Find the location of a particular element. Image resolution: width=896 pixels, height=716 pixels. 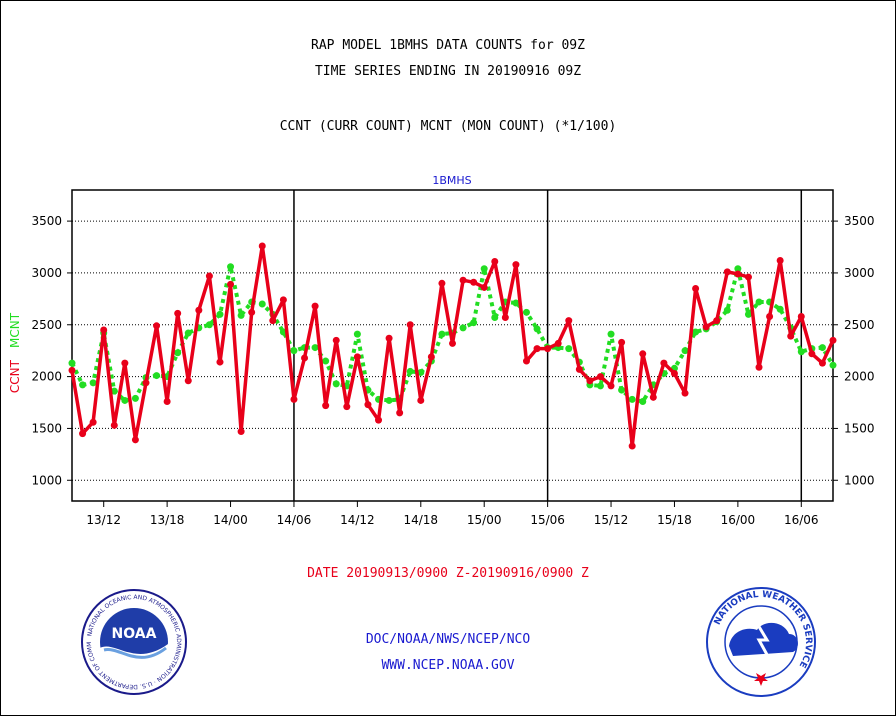

ytick-left-1000: 1000 is located at coordinates (46, 480).